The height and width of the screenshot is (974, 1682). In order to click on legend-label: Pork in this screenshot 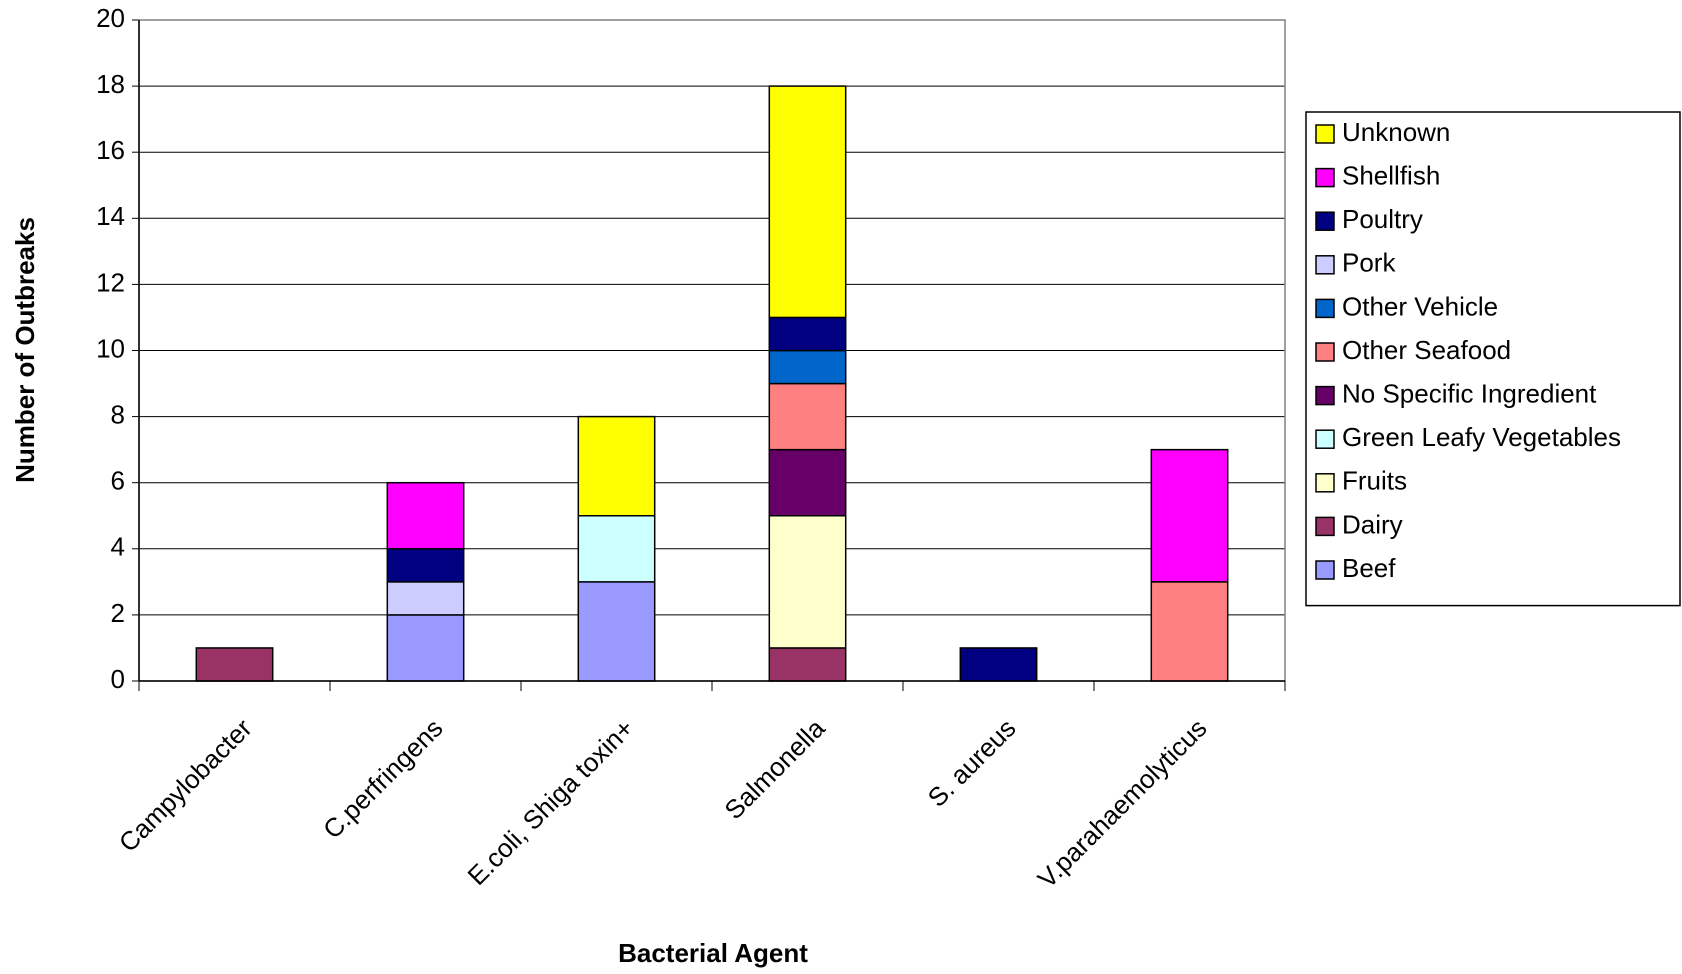, I will do `click(1369, 263)`.